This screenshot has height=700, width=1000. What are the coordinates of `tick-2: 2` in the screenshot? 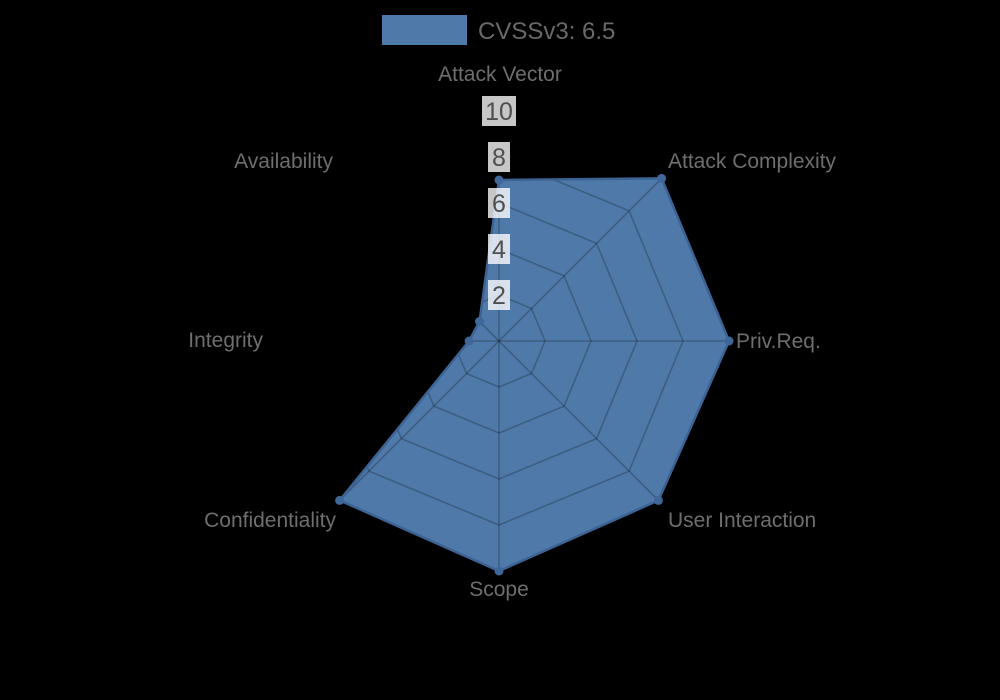 It's located at (499, 295).